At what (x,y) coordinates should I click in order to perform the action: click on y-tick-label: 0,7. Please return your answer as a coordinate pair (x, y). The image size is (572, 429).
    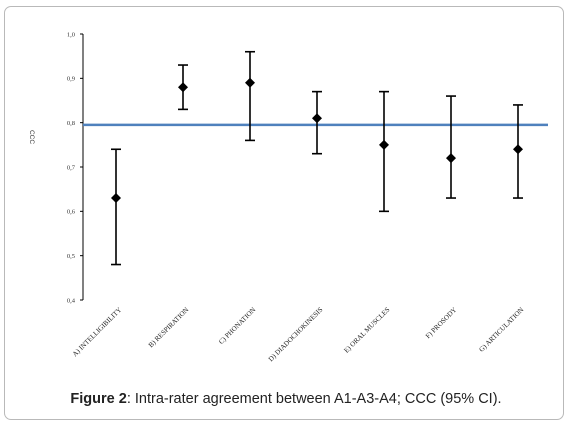
    Looking at the image, I should click on (71, 167).